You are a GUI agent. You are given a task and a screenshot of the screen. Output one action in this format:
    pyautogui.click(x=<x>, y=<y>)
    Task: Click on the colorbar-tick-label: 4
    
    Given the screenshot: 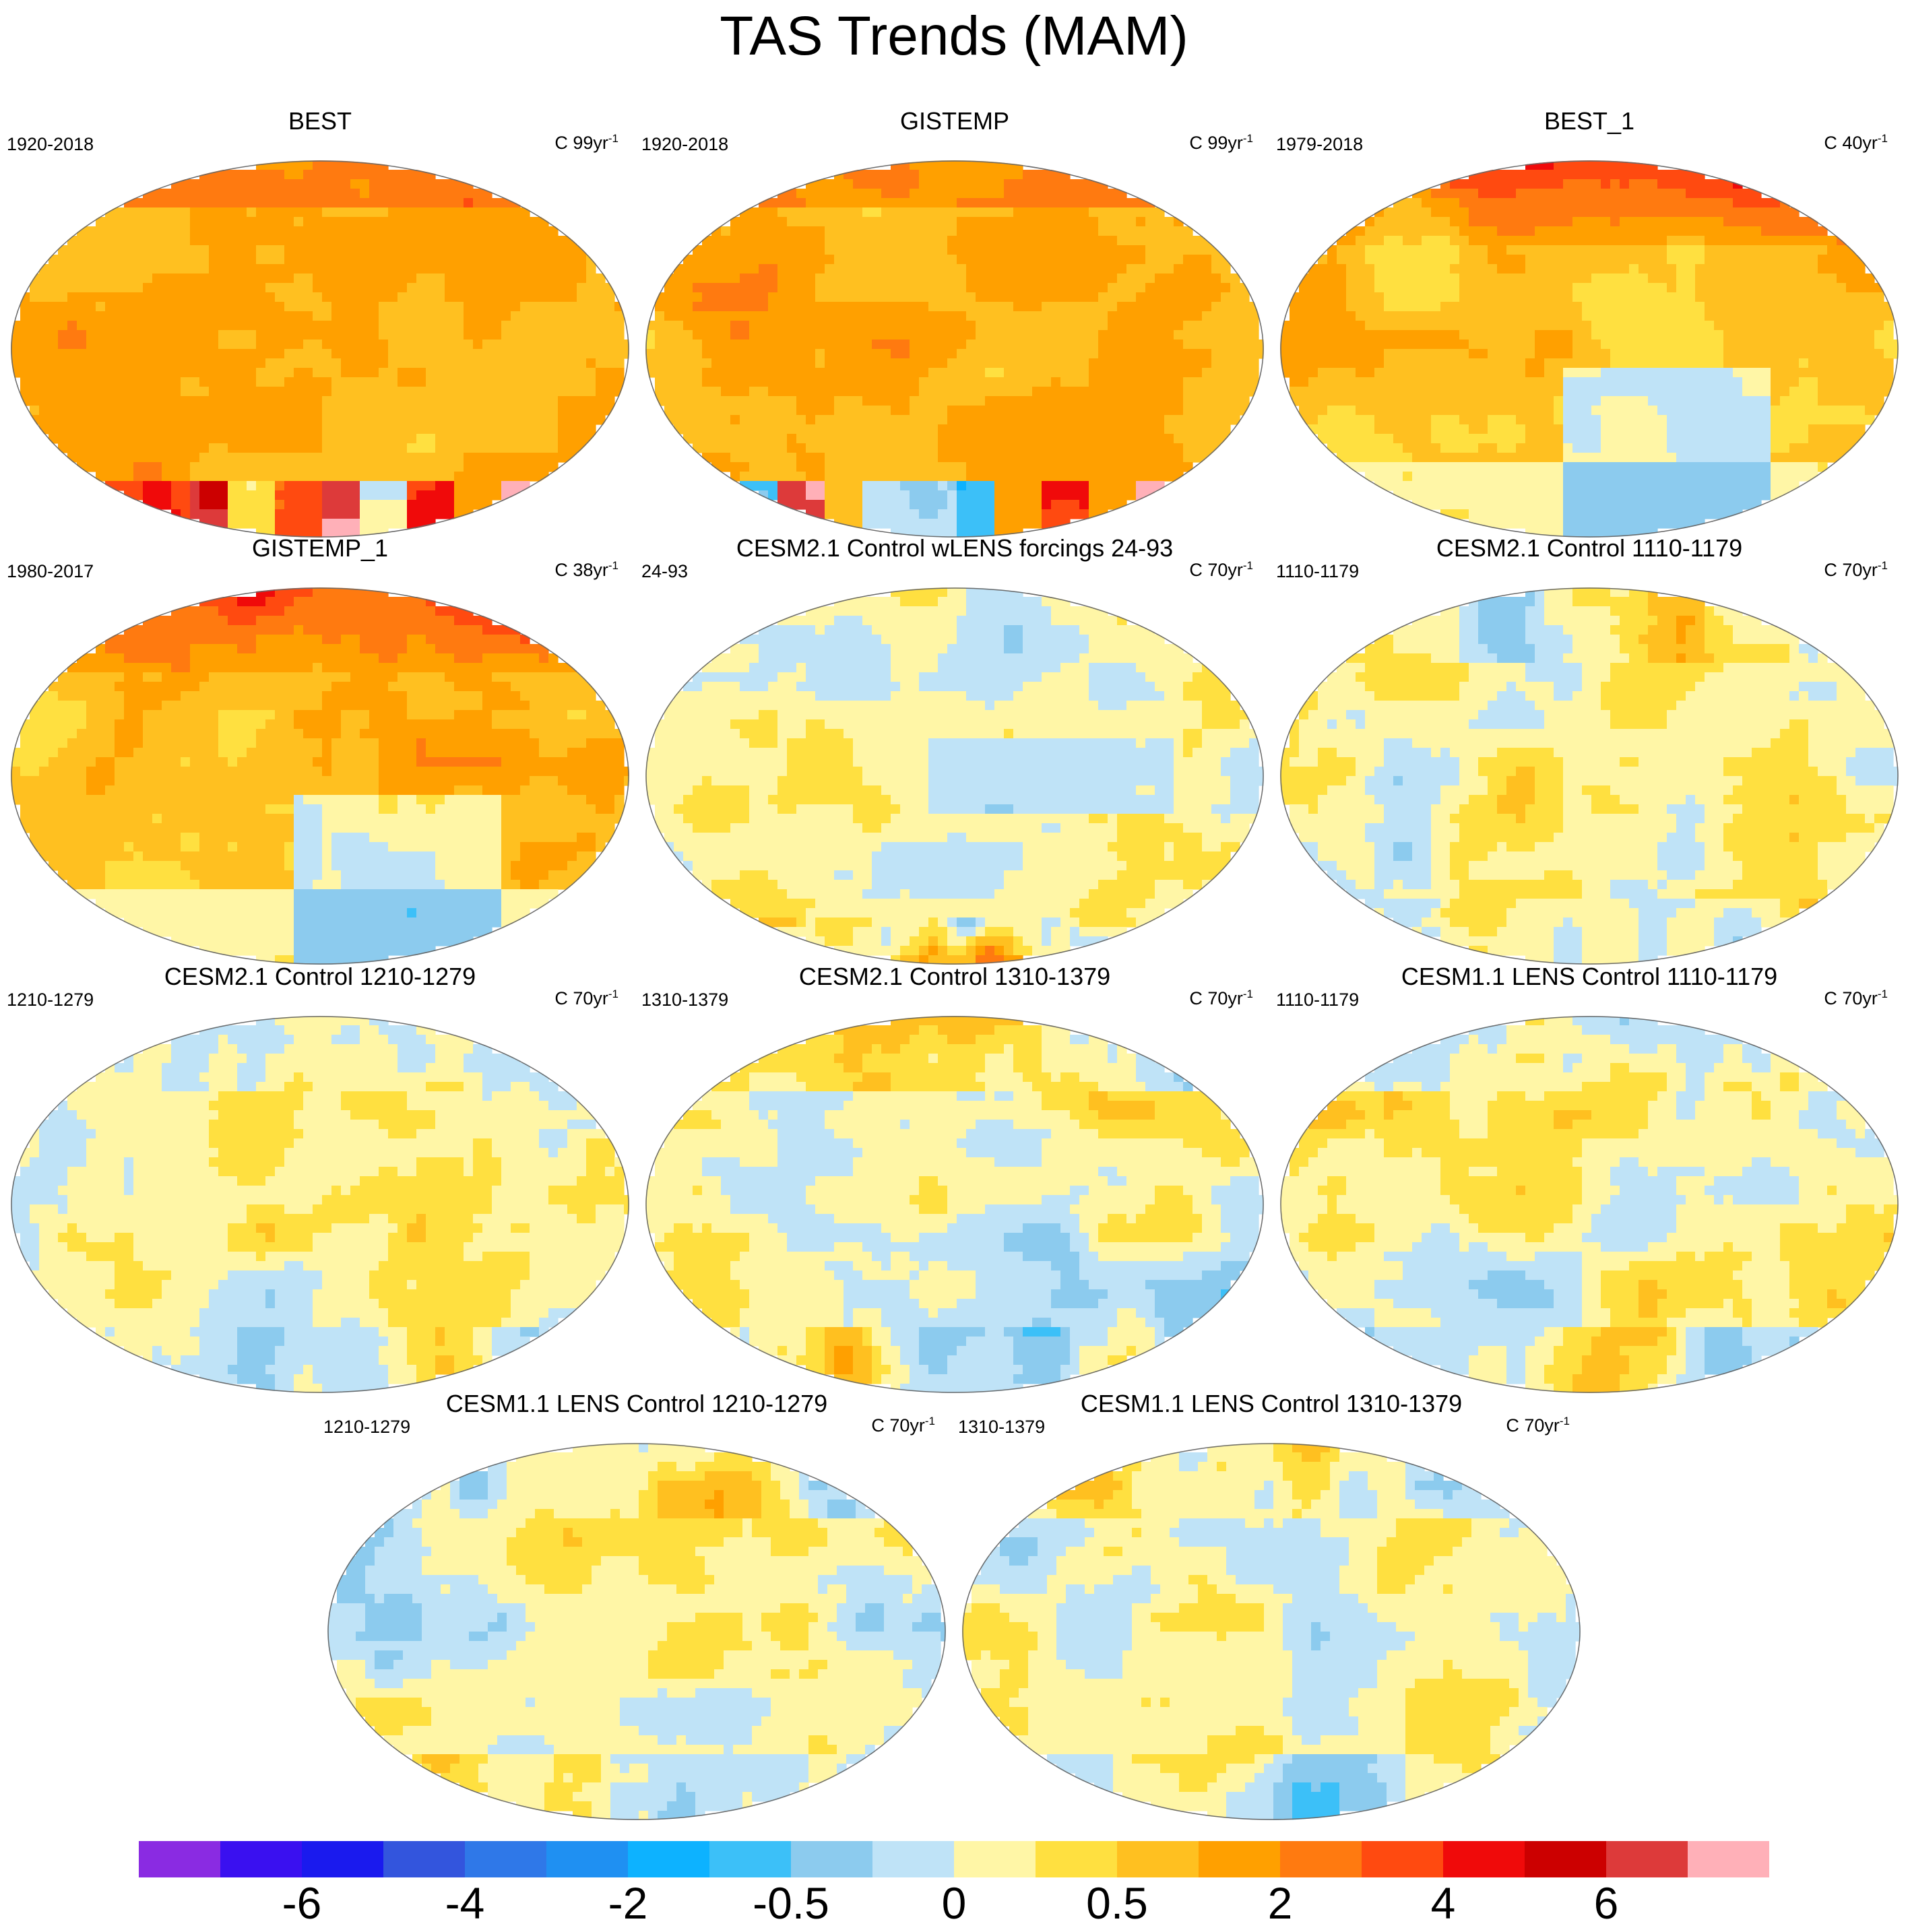 What is the action you would take?
    pyautogui.click(x=1443, y=1903)
    